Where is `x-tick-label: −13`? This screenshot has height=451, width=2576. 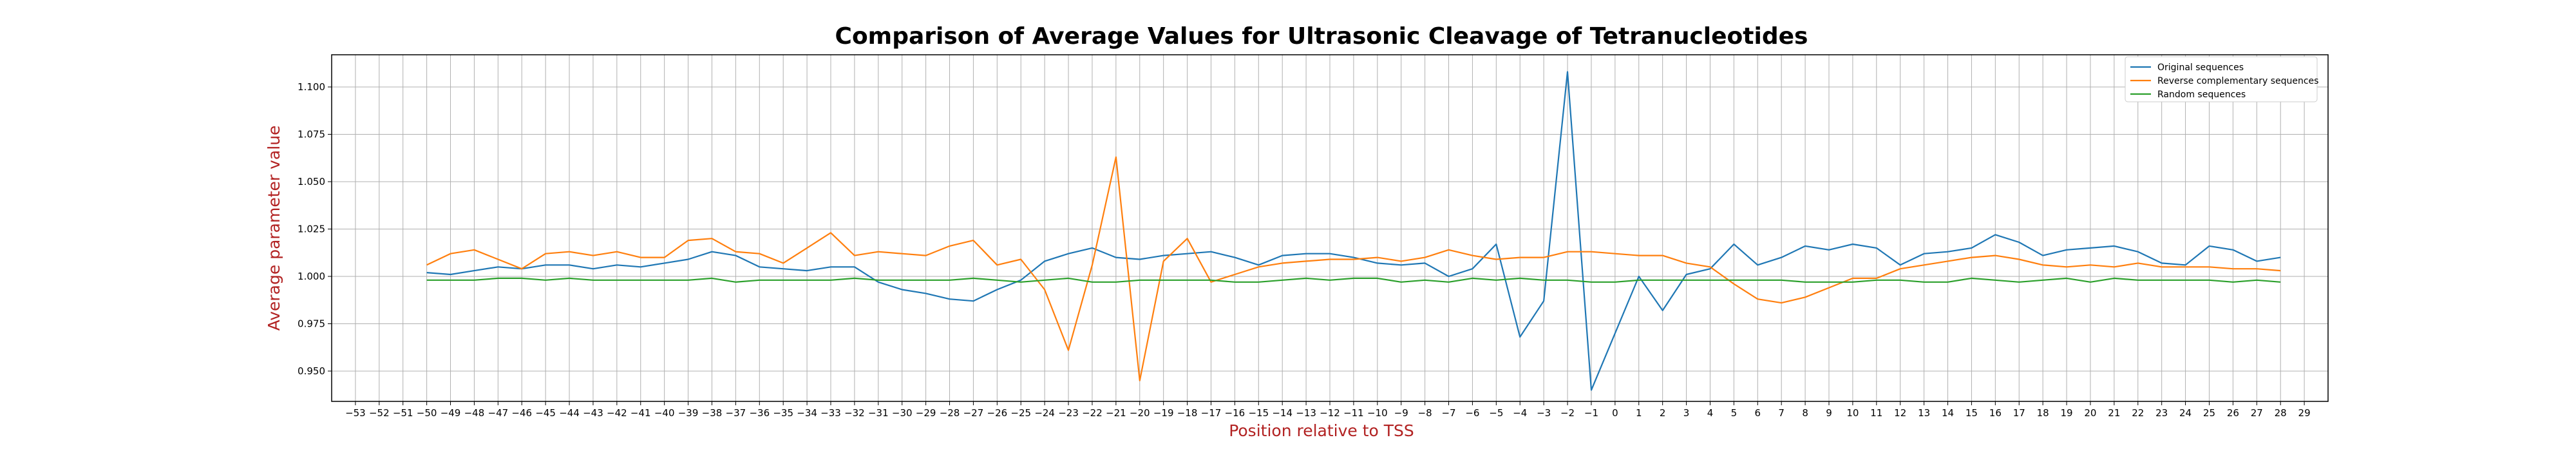
x-tick-label: −13 is located at coordinates (1306, 413).